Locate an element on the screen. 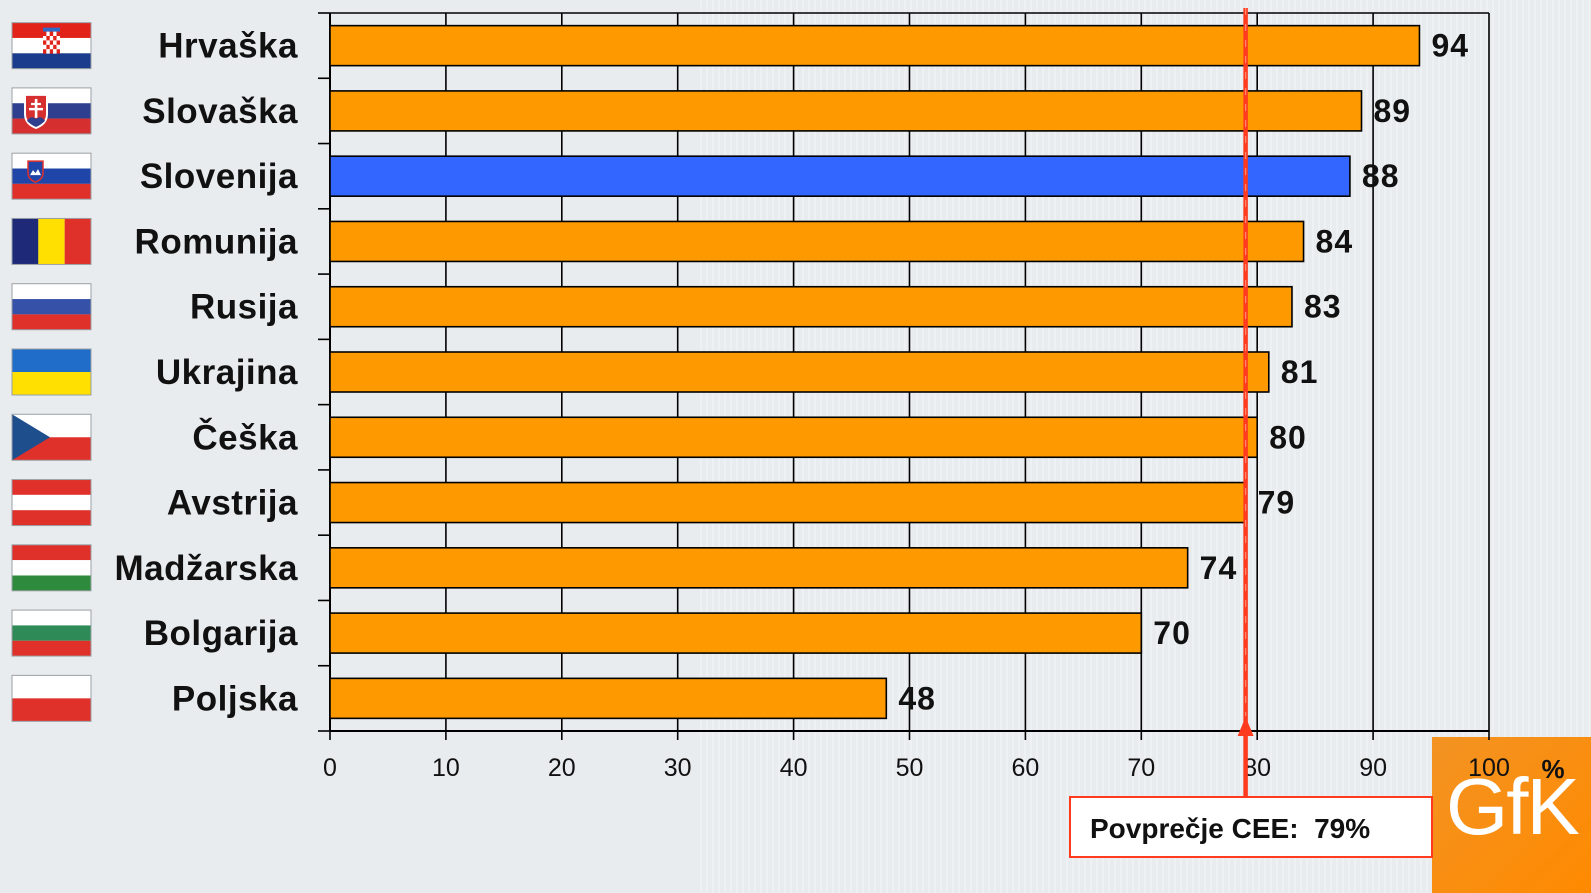 This screenshot has height=893, width=1591. category-label-slovaska: Slovaška is located at coordinates (220, 111).